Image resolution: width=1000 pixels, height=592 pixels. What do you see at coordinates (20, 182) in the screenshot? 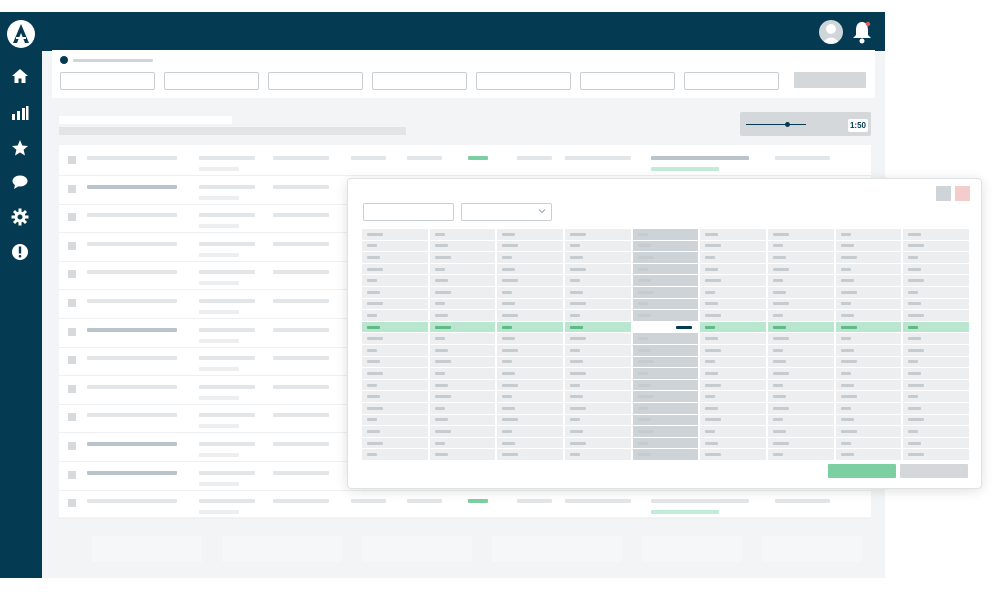
I see `chat-icon` at bounding box center [20, 182].